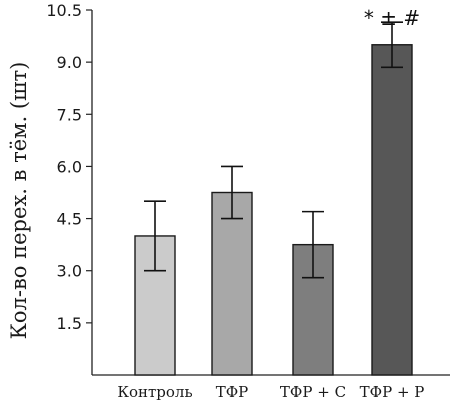 The image size is (474, 406). I want to click on y-tick-label: 9.0, so click(69, 62).